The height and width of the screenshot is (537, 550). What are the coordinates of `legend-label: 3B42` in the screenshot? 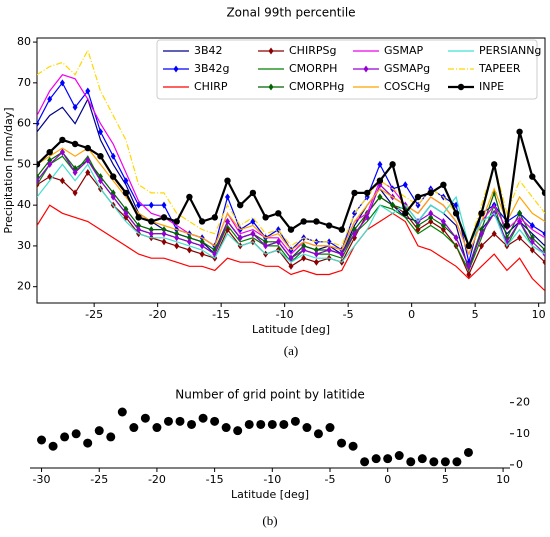 It's located at (208, 50).